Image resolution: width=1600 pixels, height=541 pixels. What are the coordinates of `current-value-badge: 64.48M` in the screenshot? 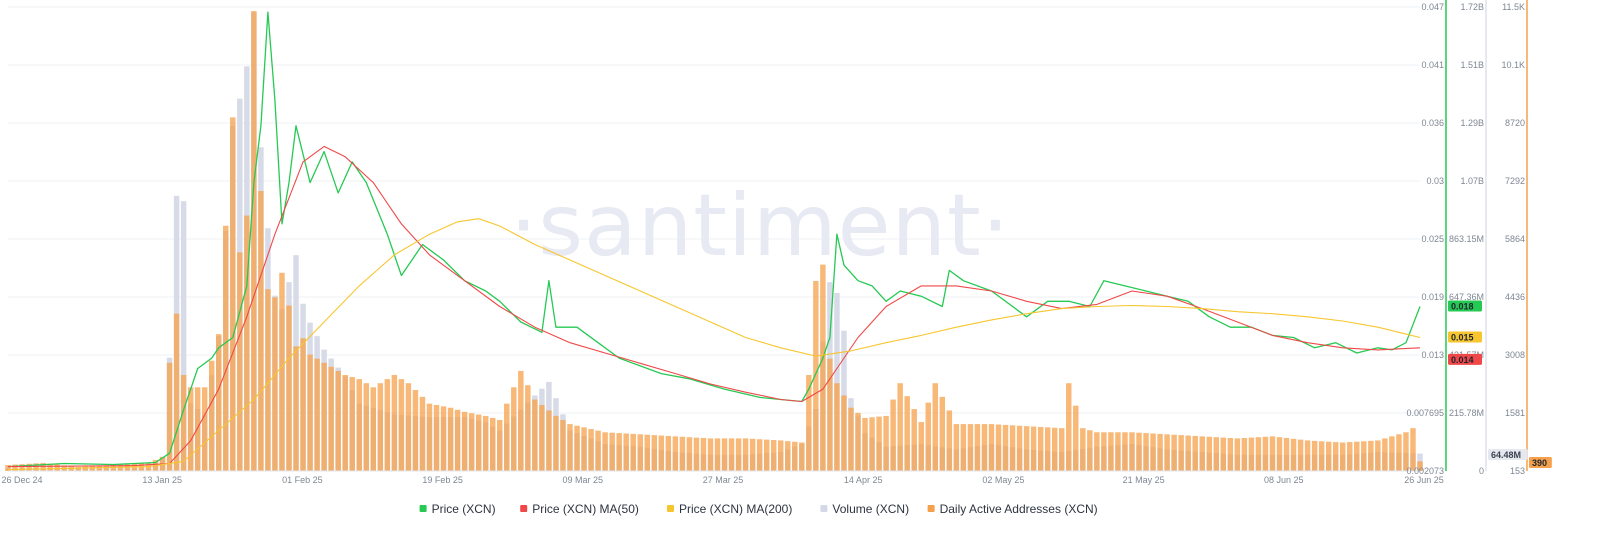 It's located at (1508, 454).